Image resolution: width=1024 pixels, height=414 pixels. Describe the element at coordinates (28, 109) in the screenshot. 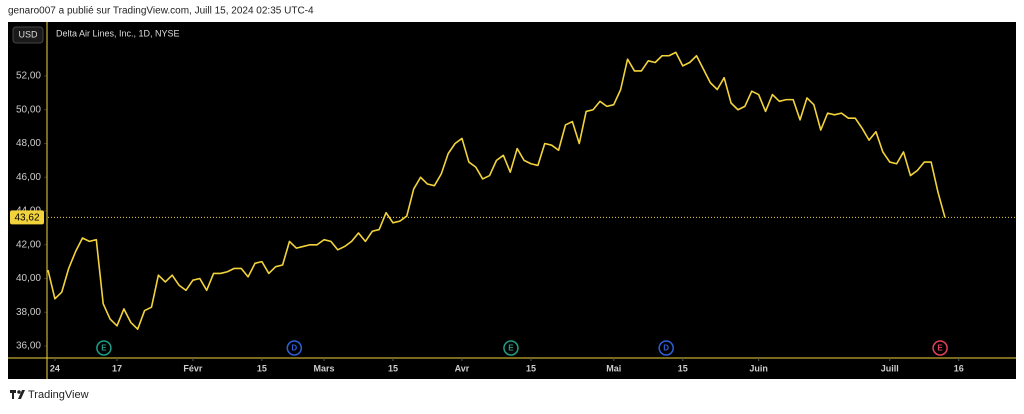

I see `y-tick-label: 50,00` at that location.